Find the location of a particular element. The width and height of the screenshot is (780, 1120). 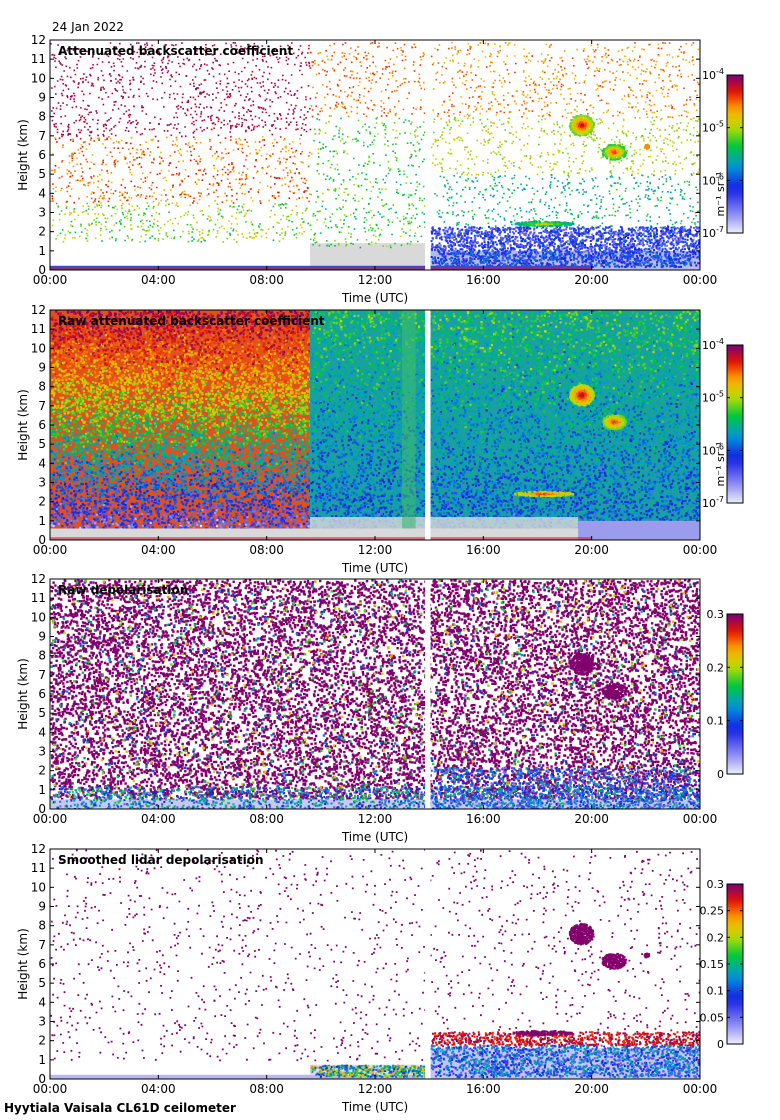

colorbar-tick-label: 0.25 is located at coordinates (712, 911).